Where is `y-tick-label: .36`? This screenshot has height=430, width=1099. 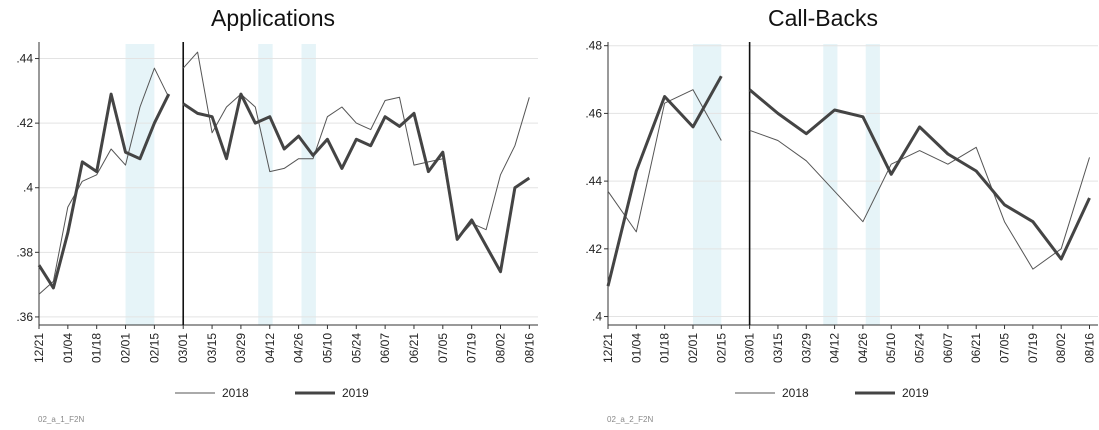 y-tick-label: .36 is located at coordinates (24, 317).